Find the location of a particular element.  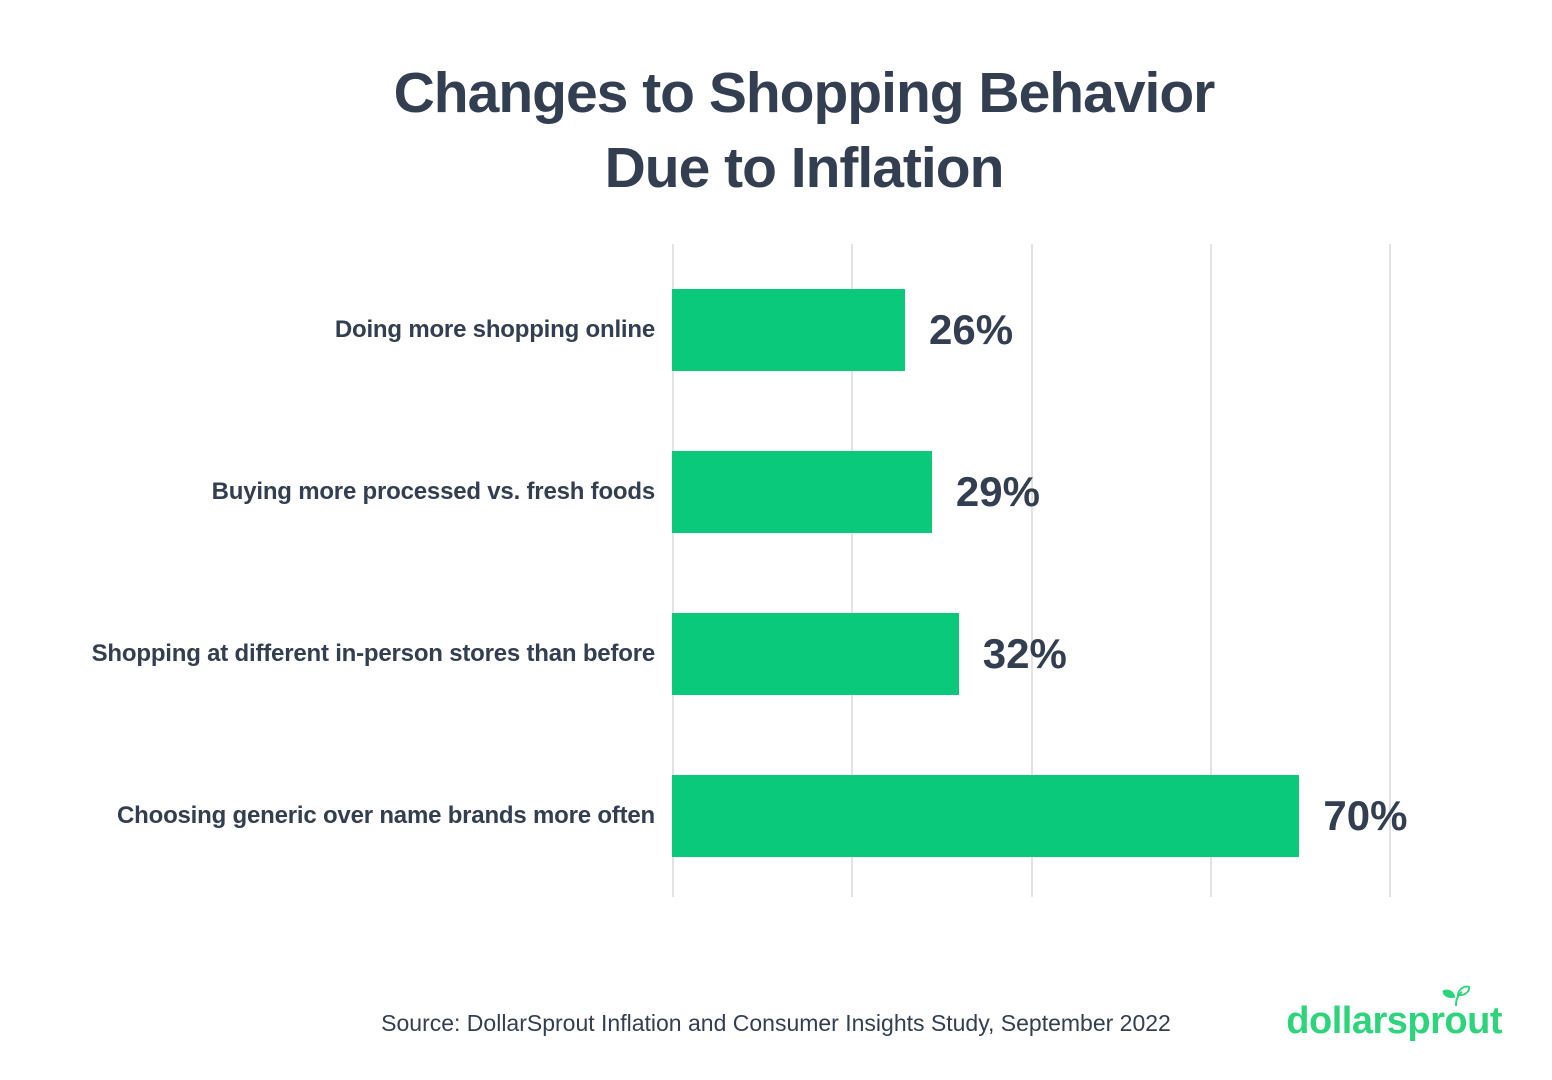

dollarsprout-logo: dollarspro ut is located at coordinates (1394, 1013).